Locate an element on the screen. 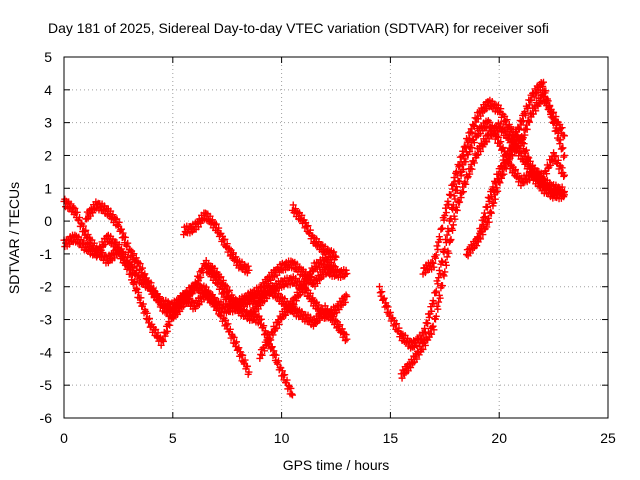  x-tick-label: 10 is located at coordinates (282, 438).